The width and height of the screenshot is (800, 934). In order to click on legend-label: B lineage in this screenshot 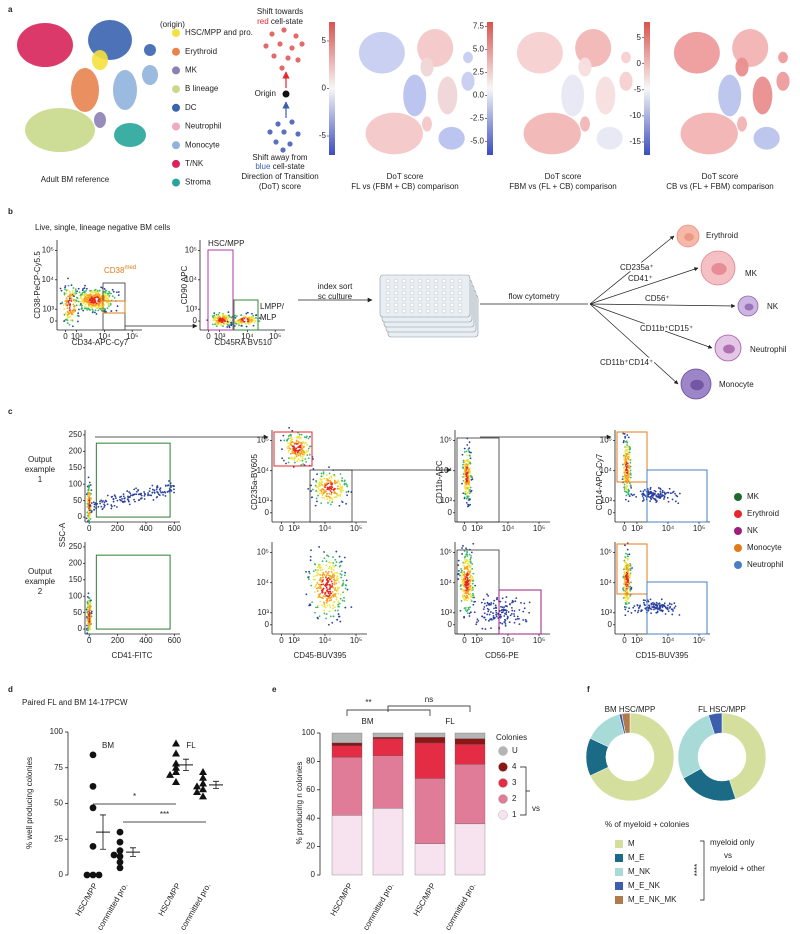, I will do `click(202, 88)`.